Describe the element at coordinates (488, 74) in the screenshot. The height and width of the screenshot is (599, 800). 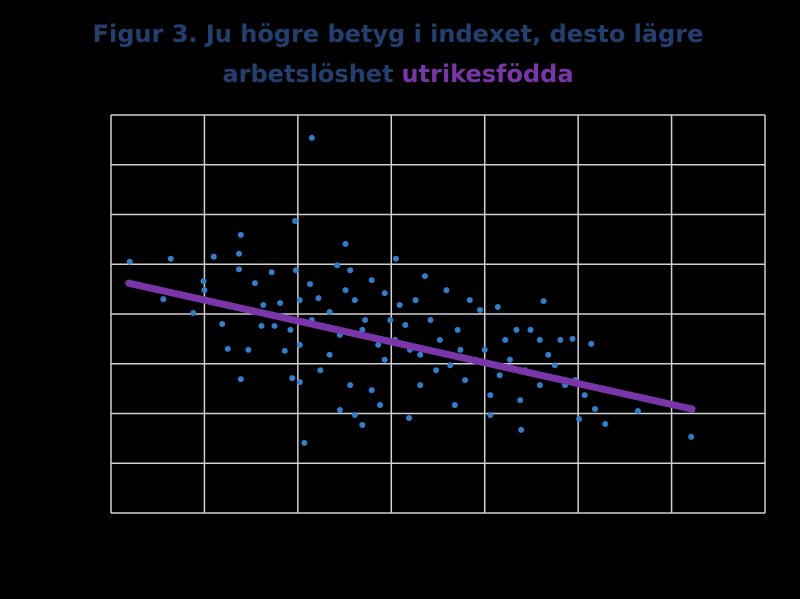
I see `title-highlight: utrikesfödda` at that location.